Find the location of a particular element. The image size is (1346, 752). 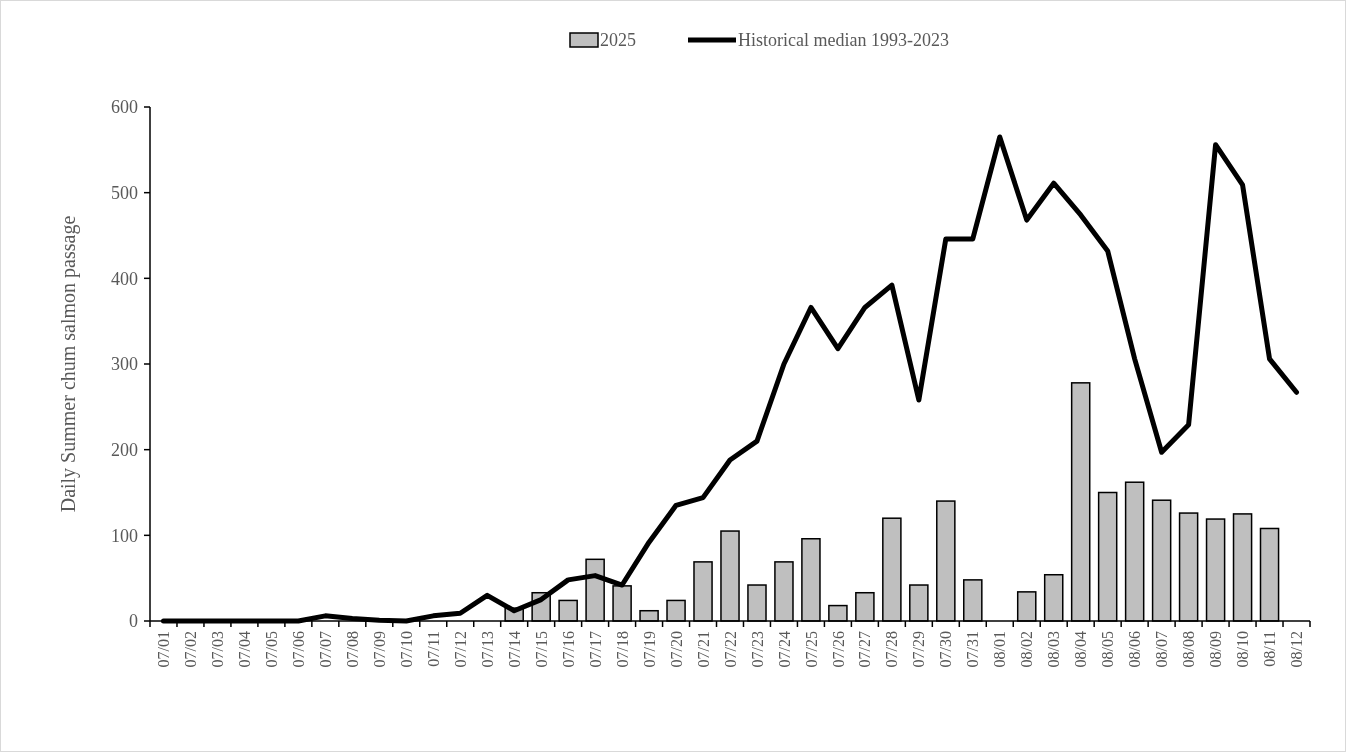

x-tick-label: 07/06 is located at coordinates (298, 649).